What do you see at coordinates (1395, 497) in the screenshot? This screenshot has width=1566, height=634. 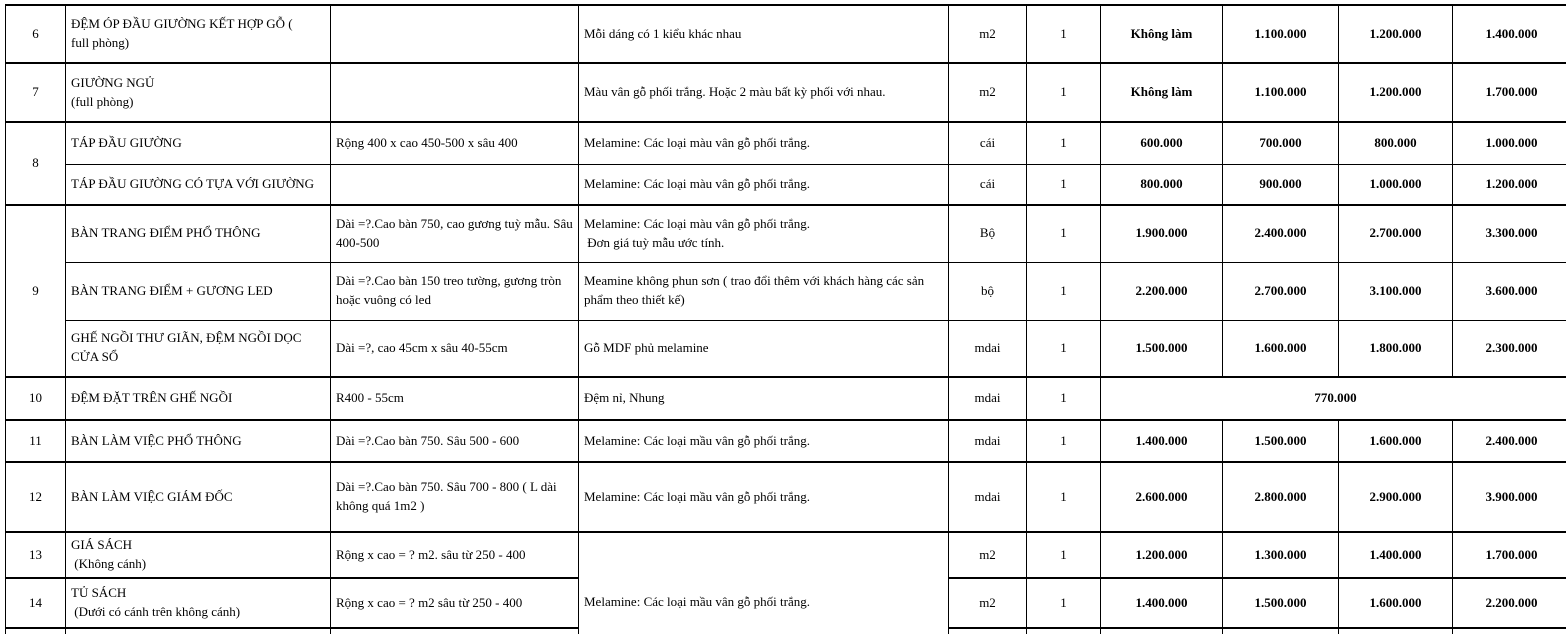 I see `price-cell-3: 2.900.000` at bounding box center [1395, 497].